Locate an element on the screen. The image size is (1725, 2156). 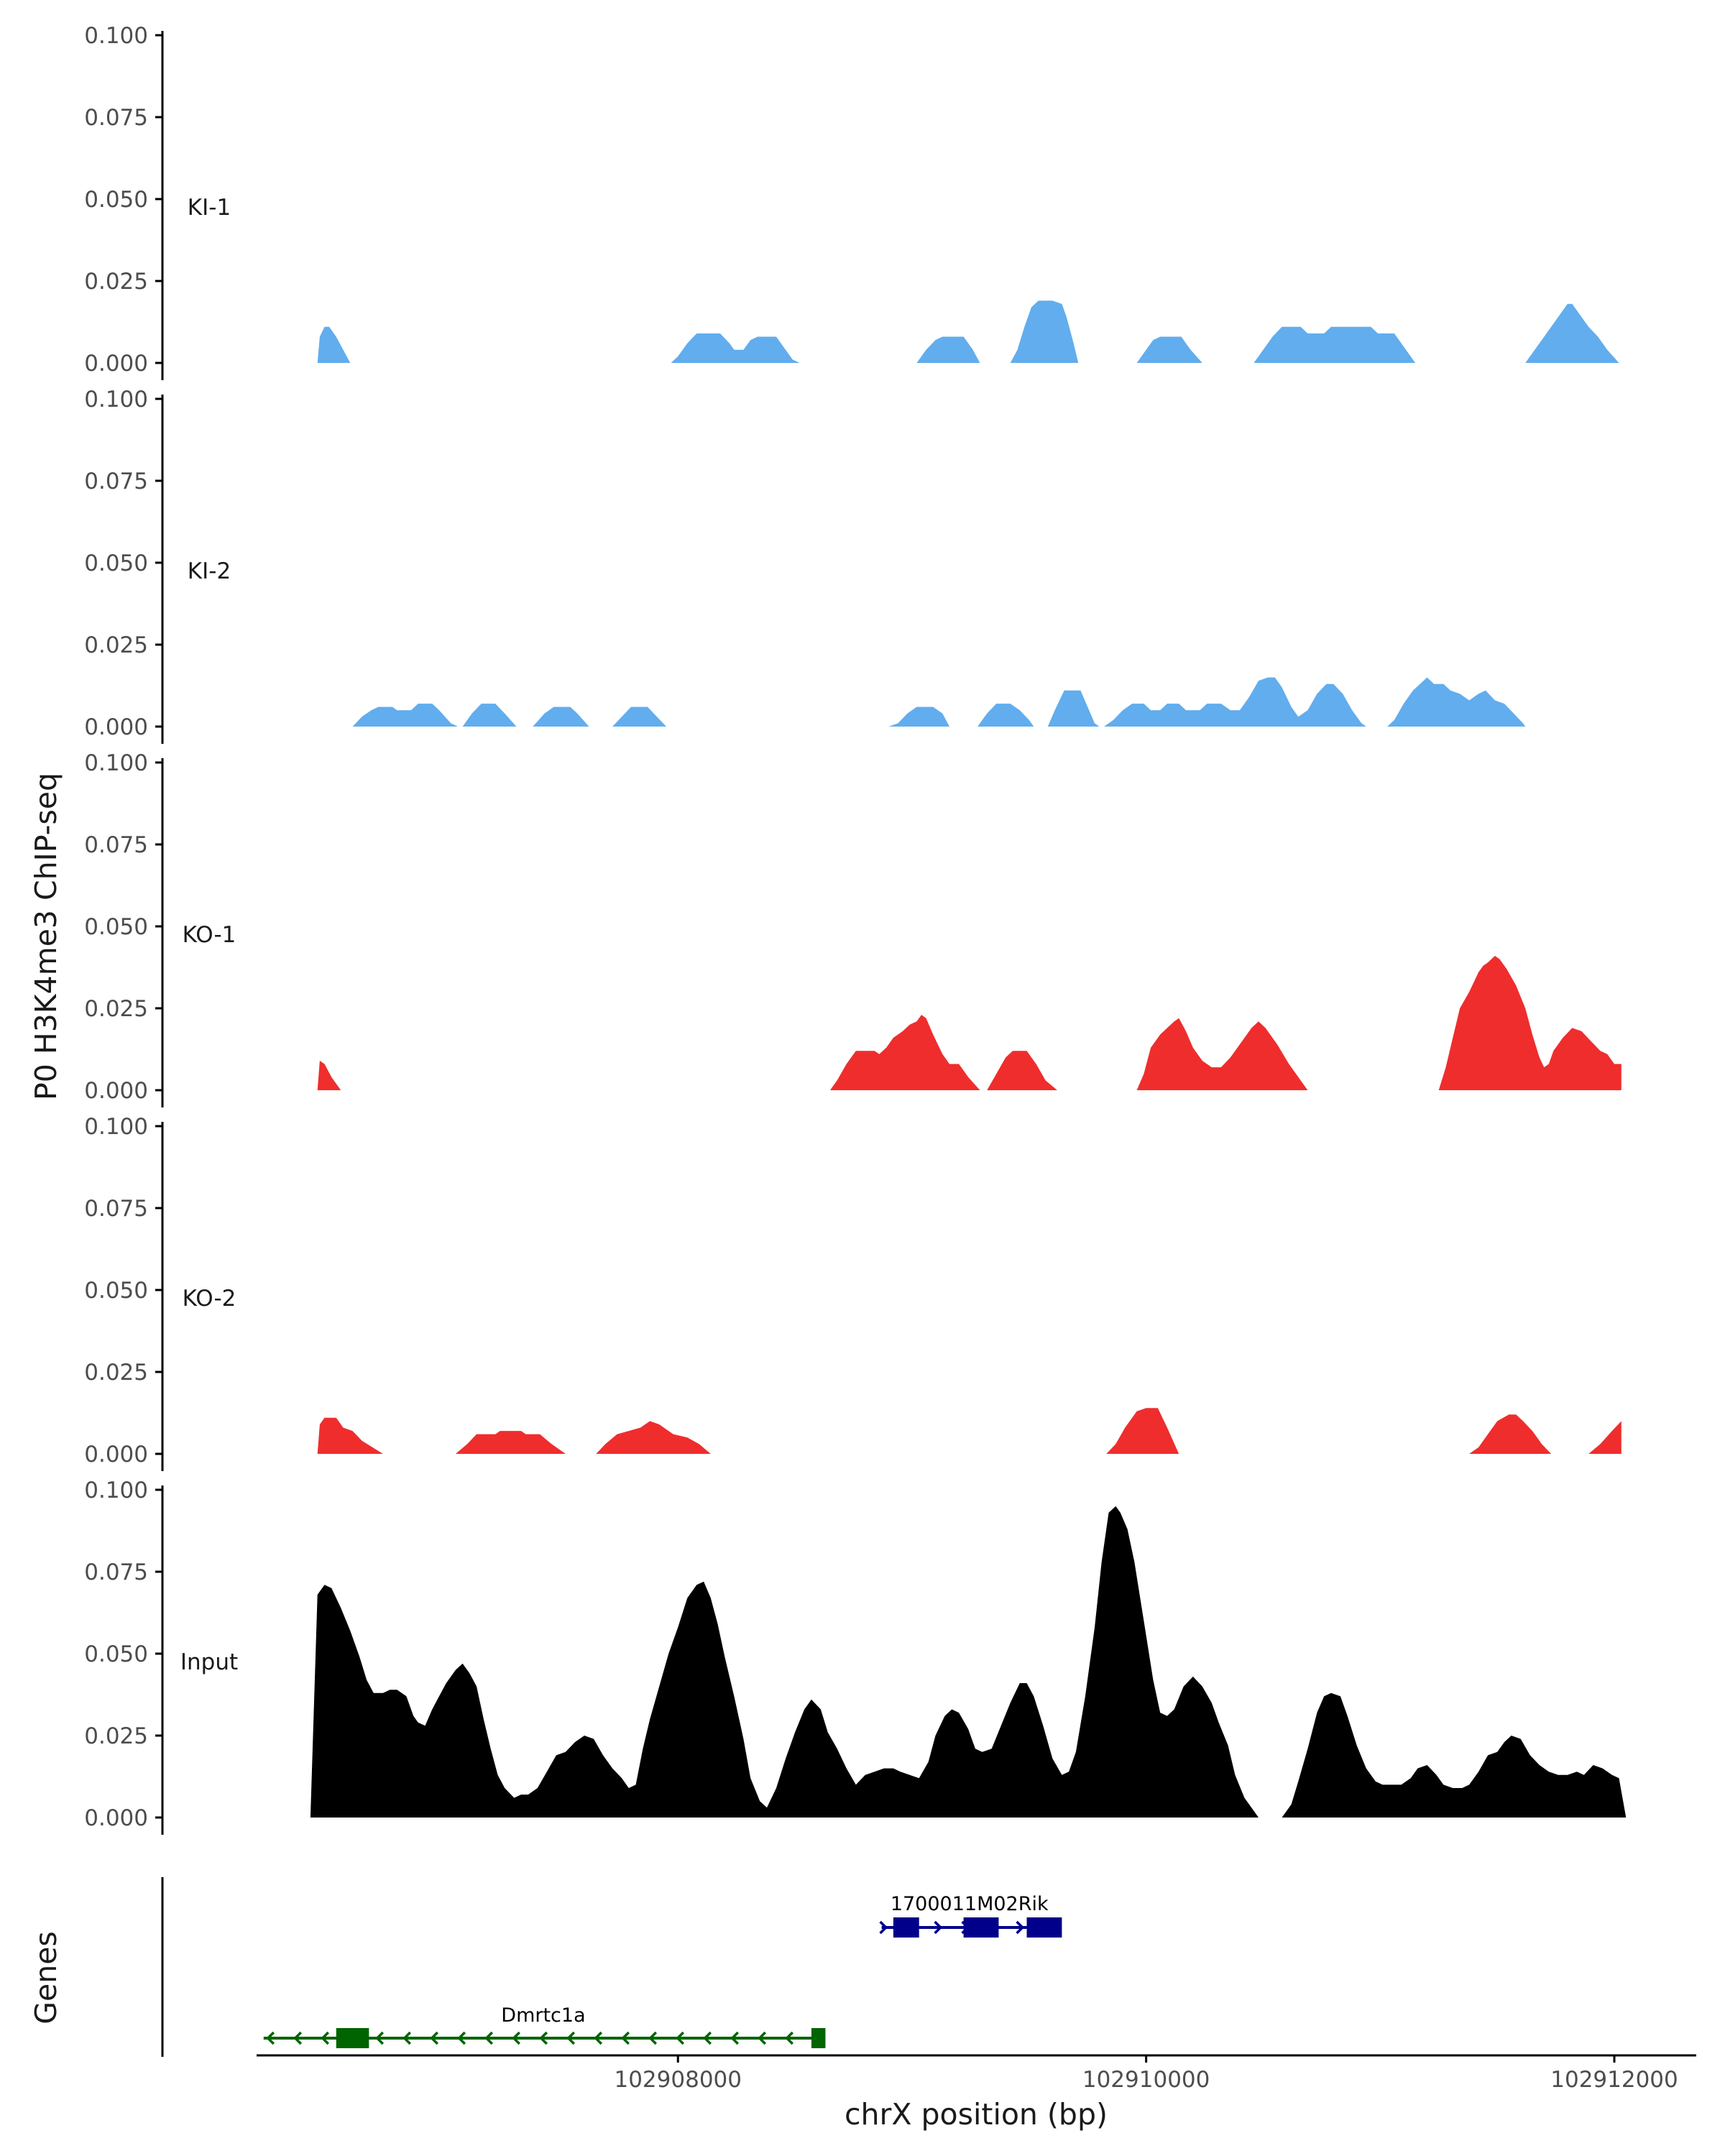
x-tick-label: 102908000 is located at coordinates (678, 2080).